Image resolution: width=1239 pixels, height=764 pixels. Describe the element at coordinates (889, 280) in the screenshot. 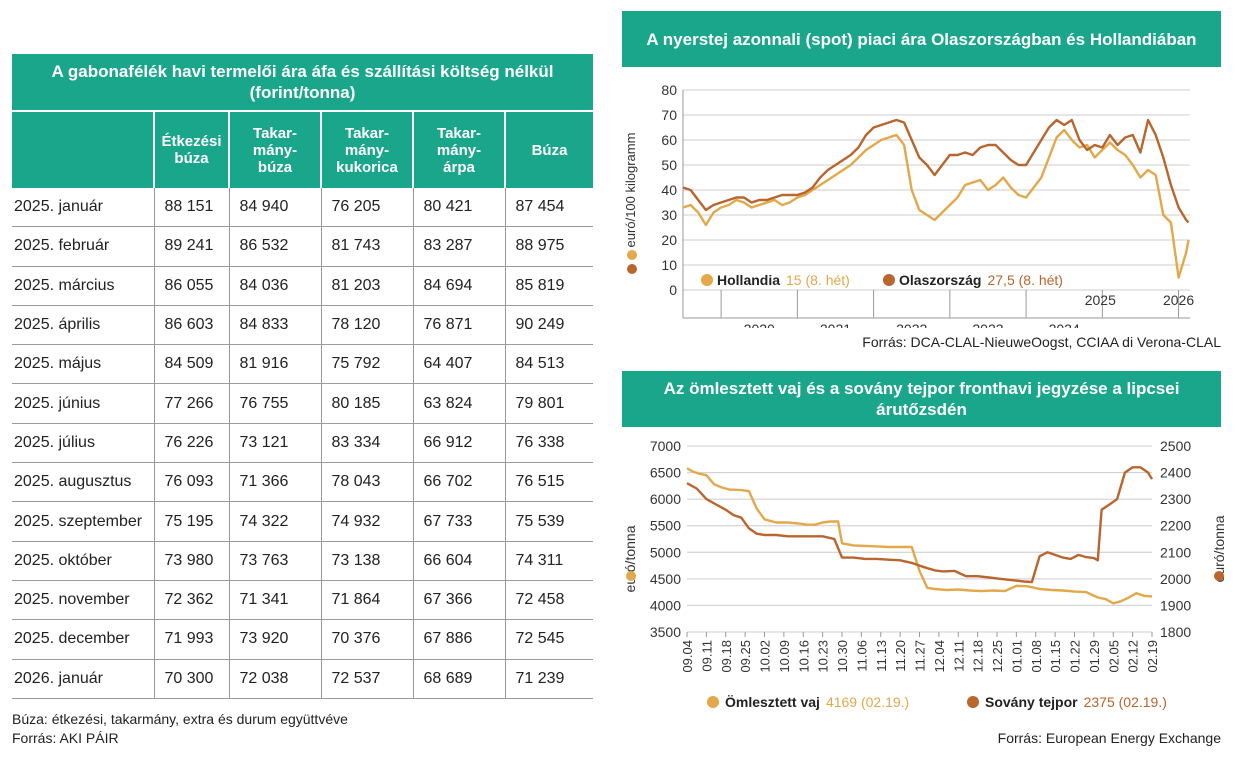

I see `legend-marker` at that location.